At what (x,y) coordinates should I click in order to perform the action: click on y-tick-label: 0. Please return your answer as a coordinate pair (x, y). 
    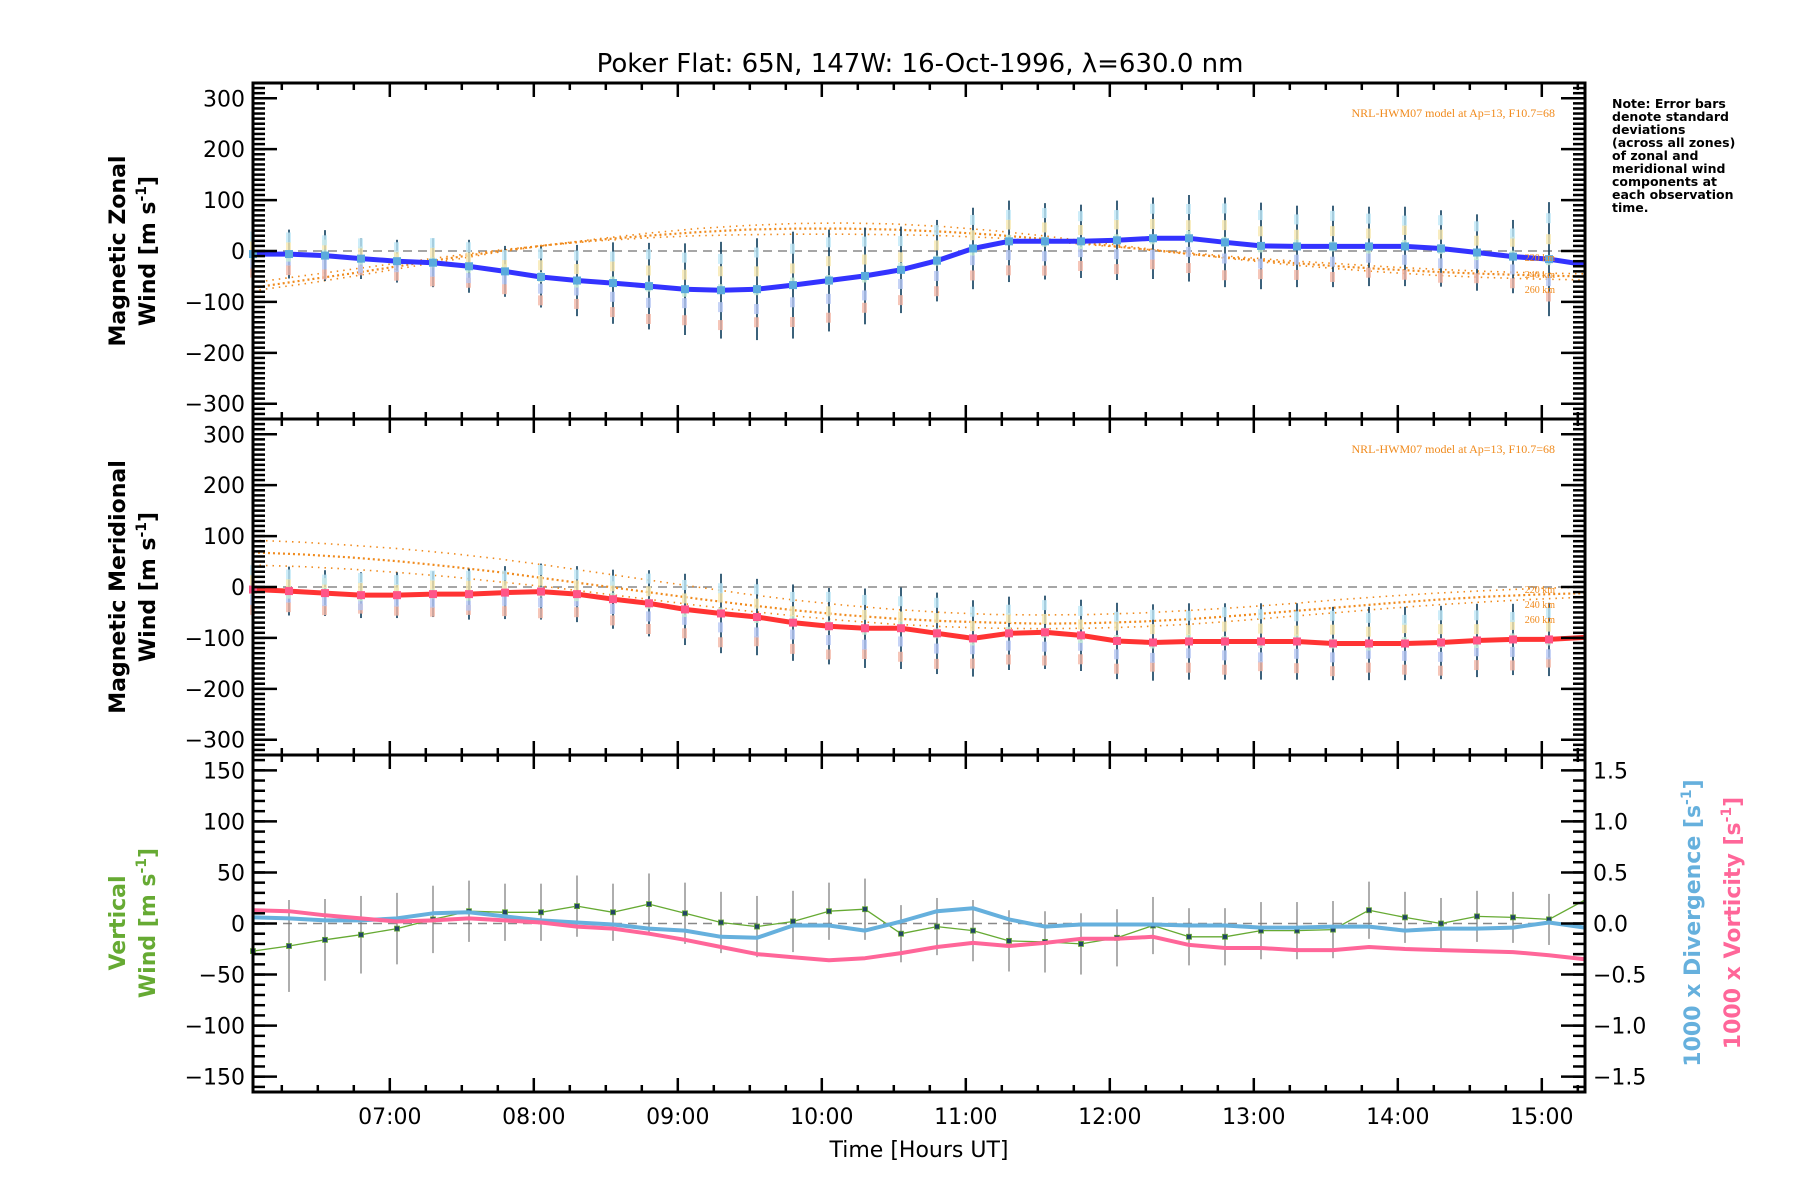
    Looking at the image, I should click on (238, 925).